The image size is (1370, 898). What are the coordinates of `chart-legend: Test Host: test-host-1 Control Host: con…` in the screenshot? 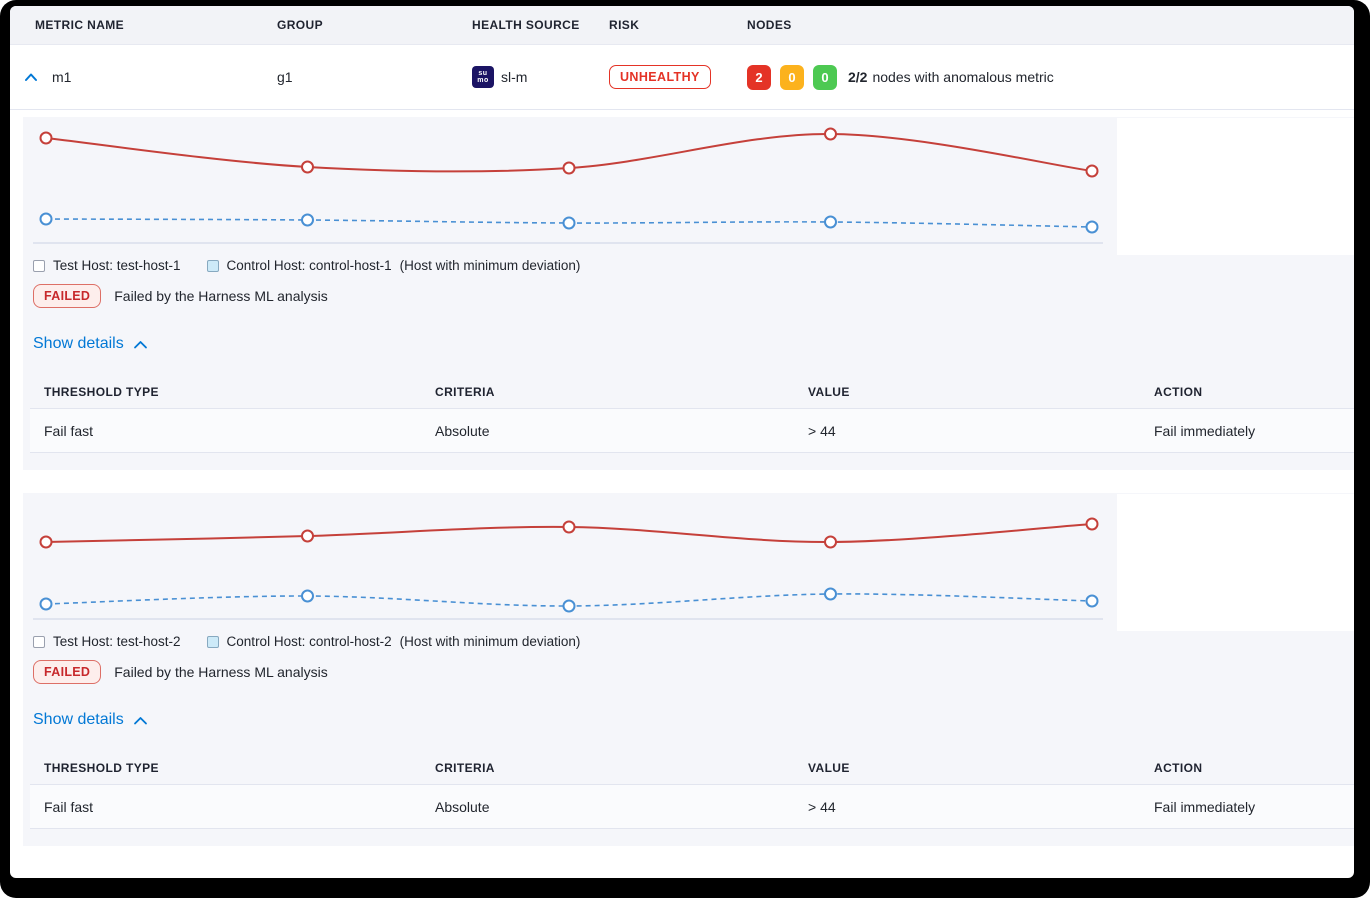 It's located at (693, 265).